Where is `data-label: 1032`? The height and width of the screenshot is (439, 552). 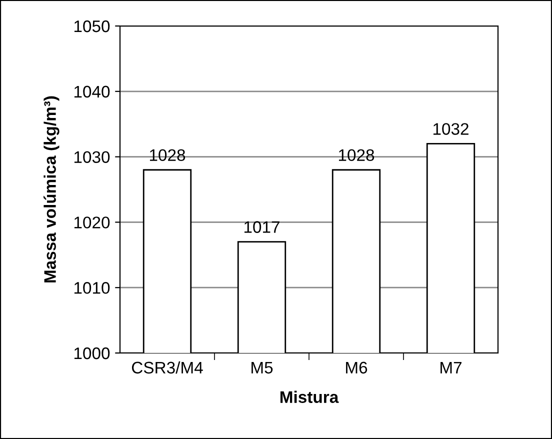 data-label: 1032 is located at coordinates (450, 129).